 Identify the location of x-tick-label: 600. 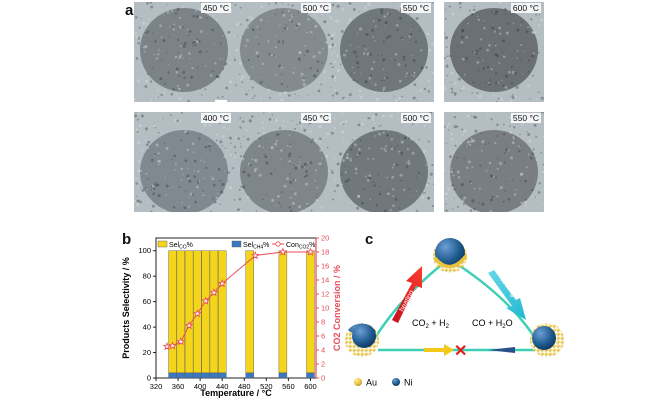
(310, 386).